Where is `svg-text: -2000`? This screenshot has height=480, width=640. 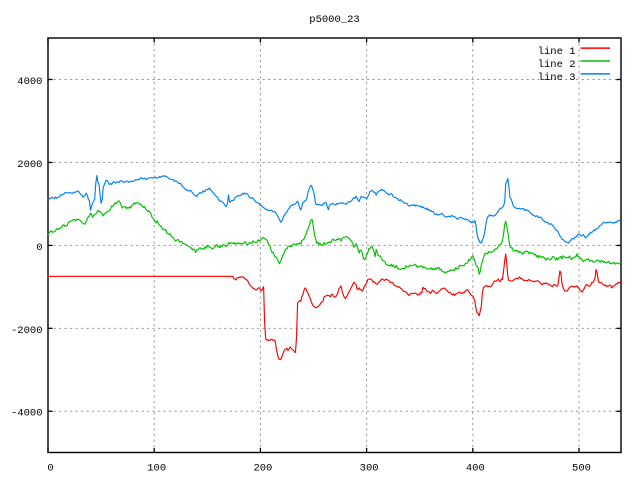
svg-text: -2000 is located at coordinates (27, 331).